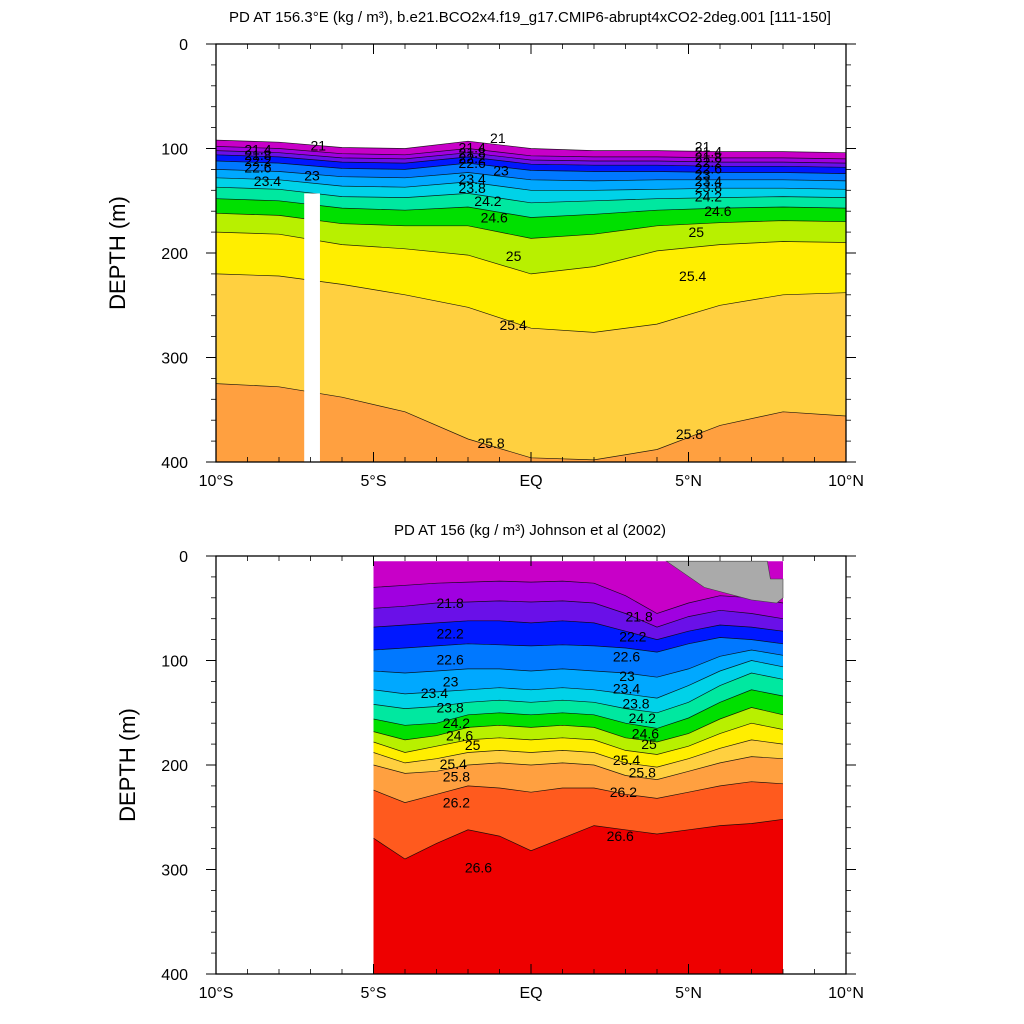 The height and width of the screenshot is (1024, 1024). Describe the element at coordinates (688, 481) in the screenshot. I see `x-tick-label: 5°N` at that location.